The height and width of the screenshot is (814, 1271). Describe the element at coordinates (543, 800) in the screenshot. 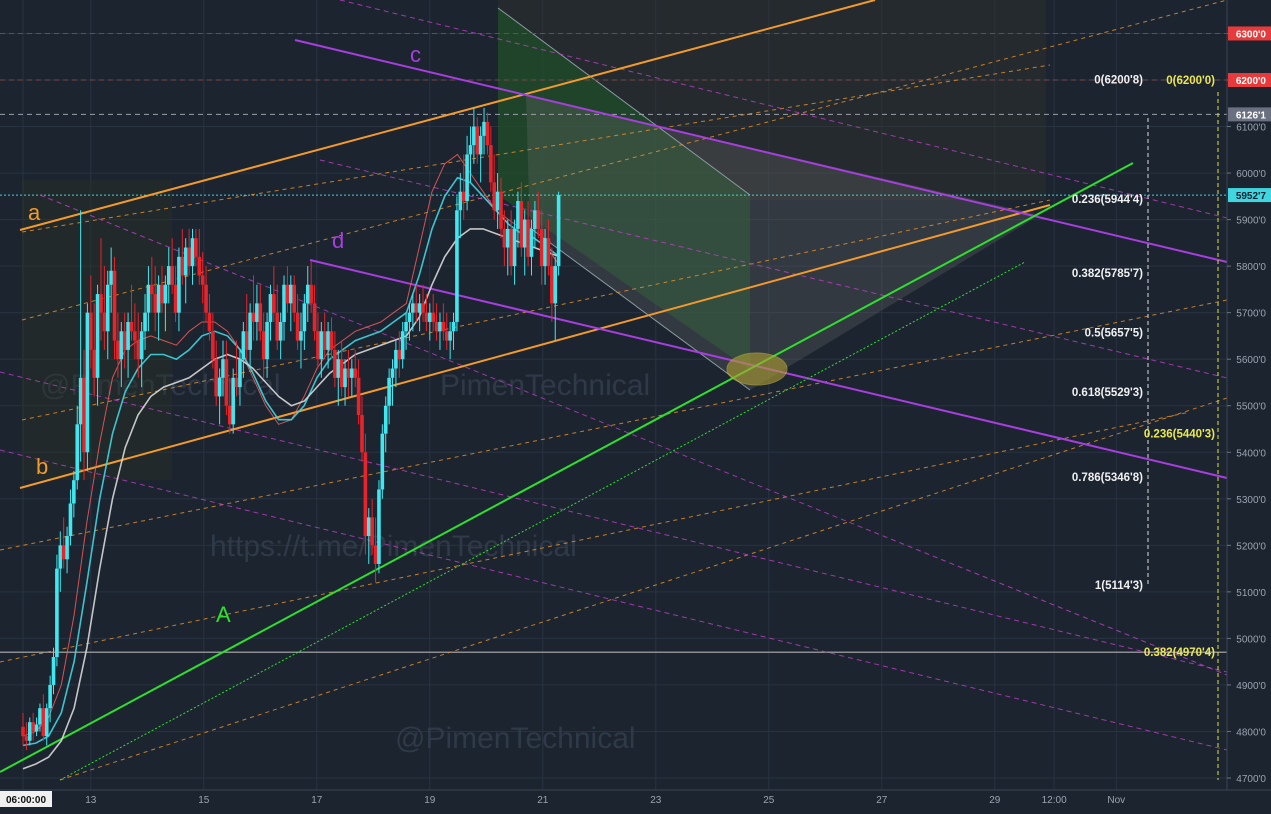

I see `time-tick-label: 21` at that location.